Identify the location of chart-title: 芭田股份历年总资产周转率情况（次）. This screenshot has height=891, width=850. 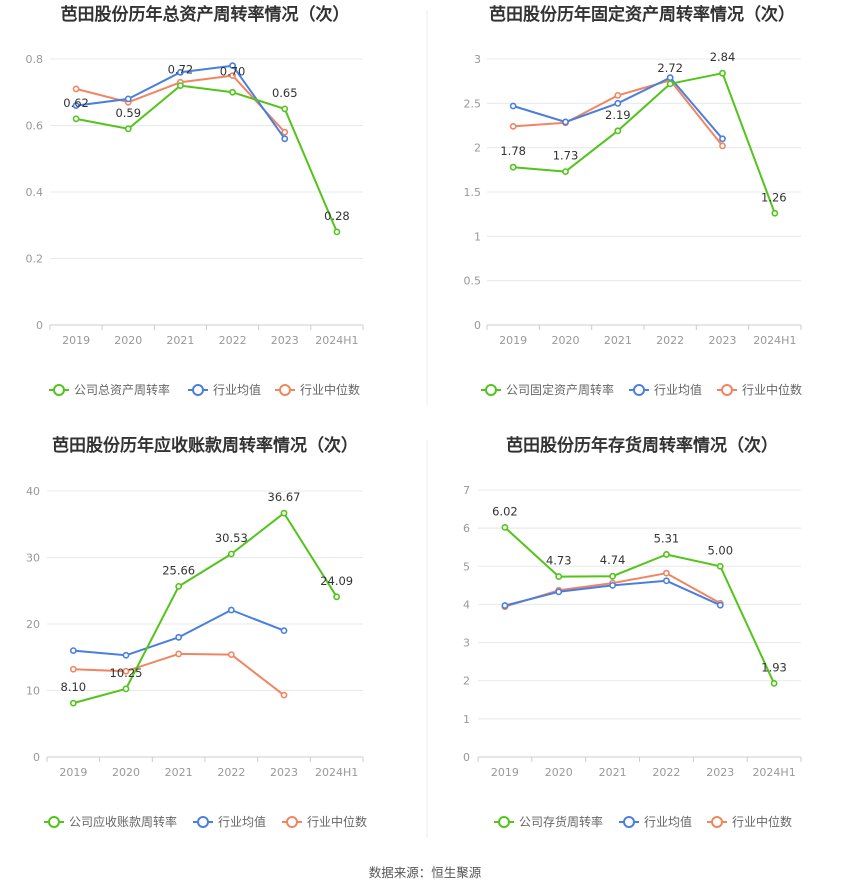
(205, 14).